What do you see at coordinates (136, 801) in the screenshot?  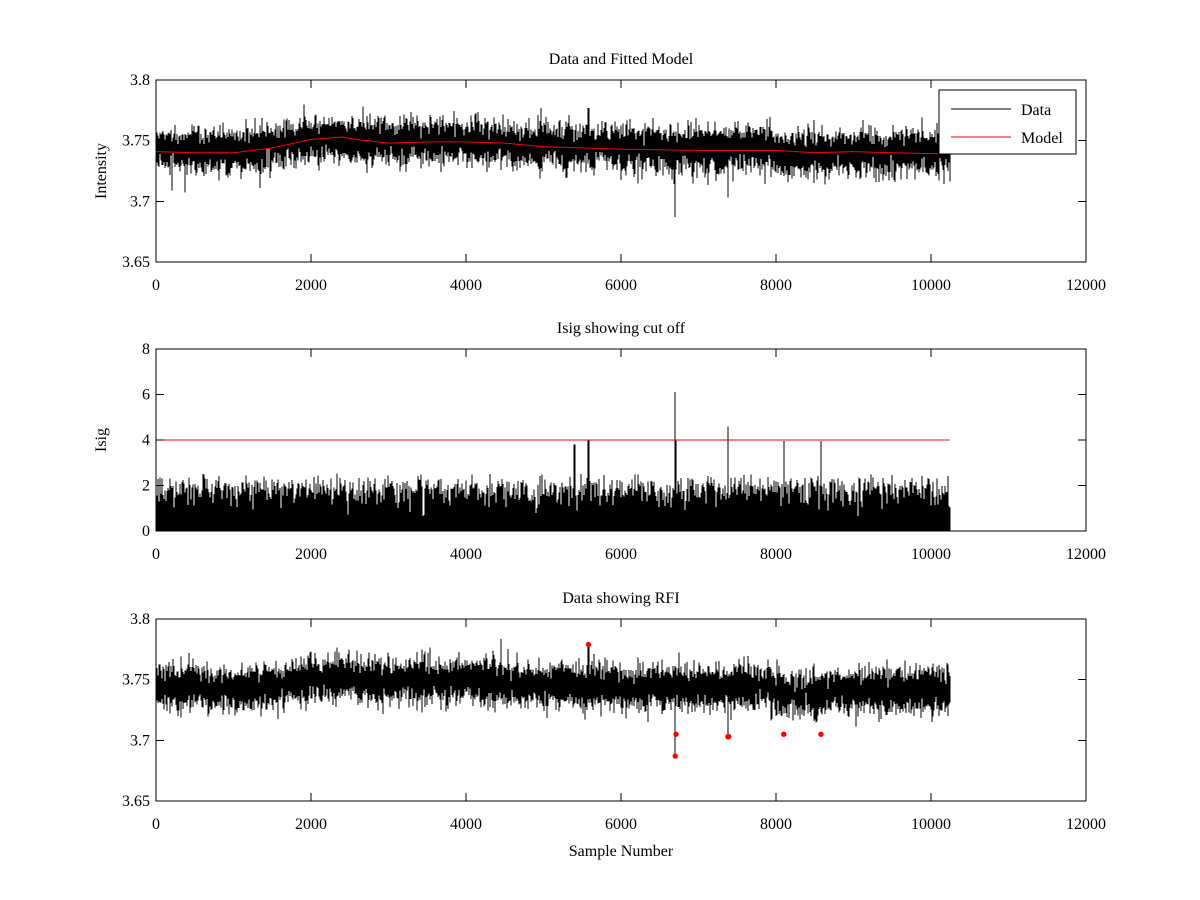 I see `rfi-ytick-label: 3.65` at bounding box center [136, 801].